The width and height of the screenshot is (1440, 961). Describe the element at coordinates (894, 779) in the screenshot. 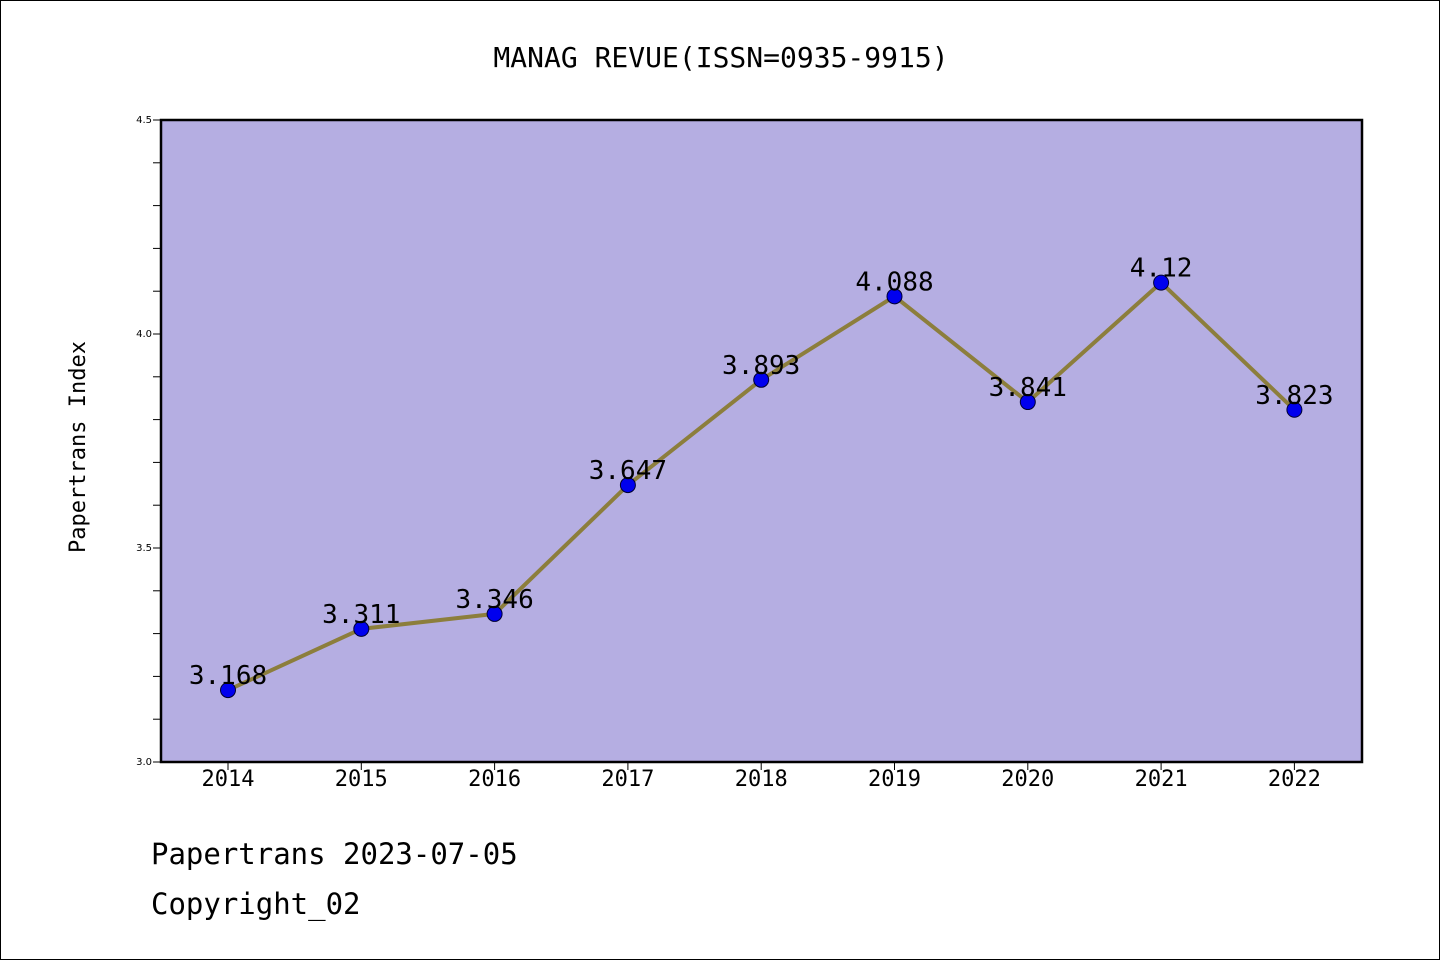

I see `x-tick-label: 2019` at that location.